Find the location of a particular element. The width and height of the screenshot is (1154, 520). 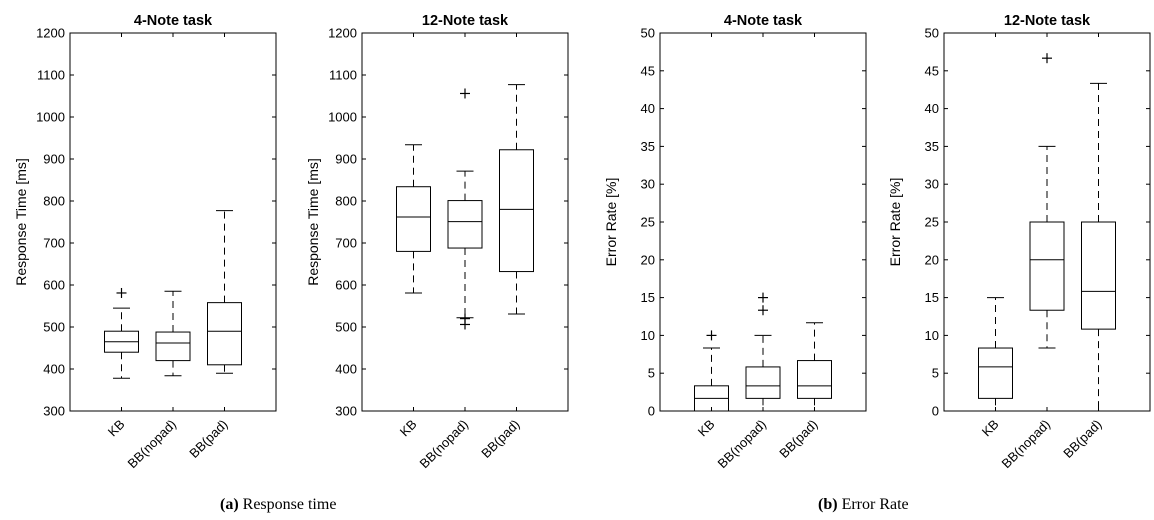

caption-label: (a) is located at coordinates (229, 504).